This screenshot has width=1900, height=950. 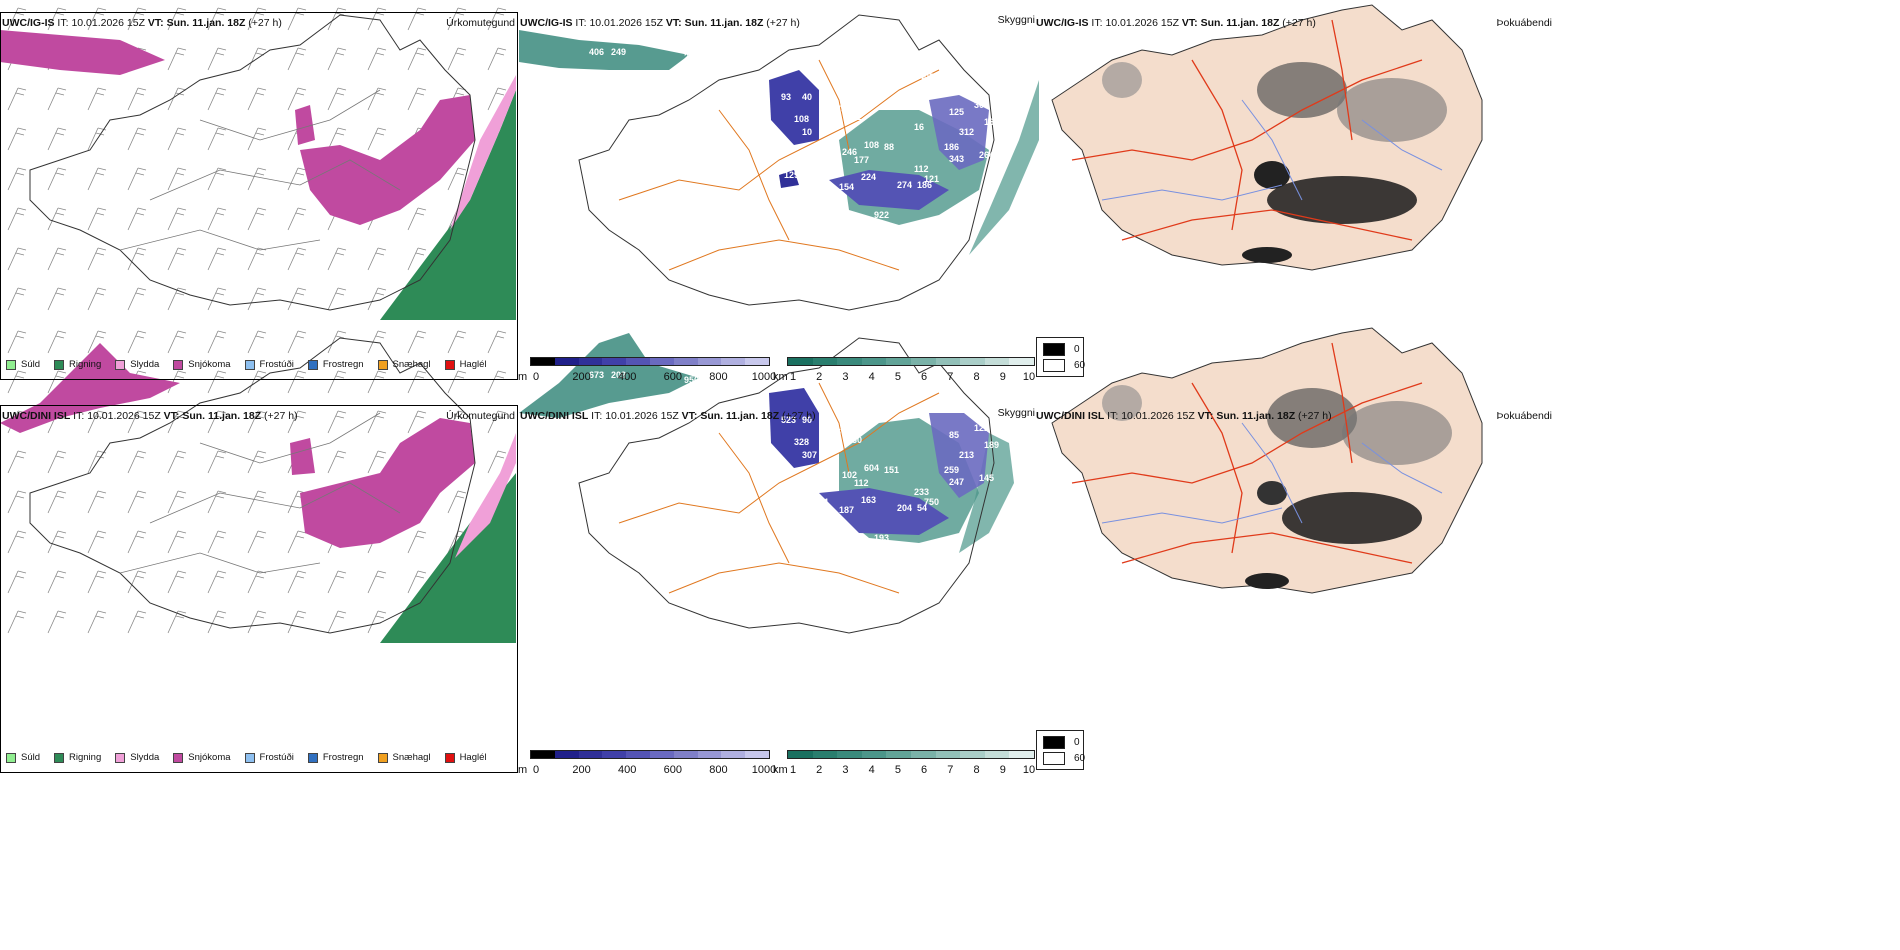 What do you see at coordinates (981, 105) in the screenshot?
I see `ceiling-value-label: 303` at bounding box center [981, 105].